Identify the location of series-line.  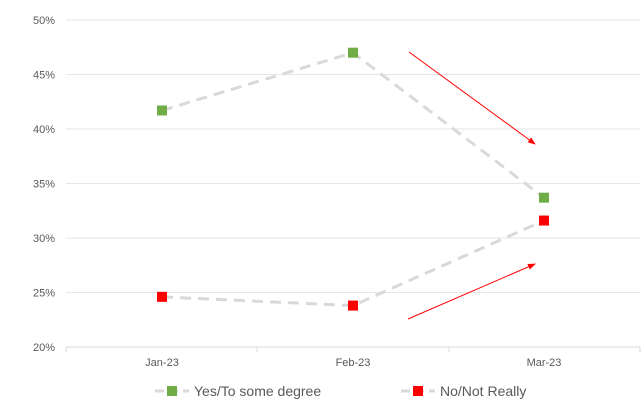
(353, 263).